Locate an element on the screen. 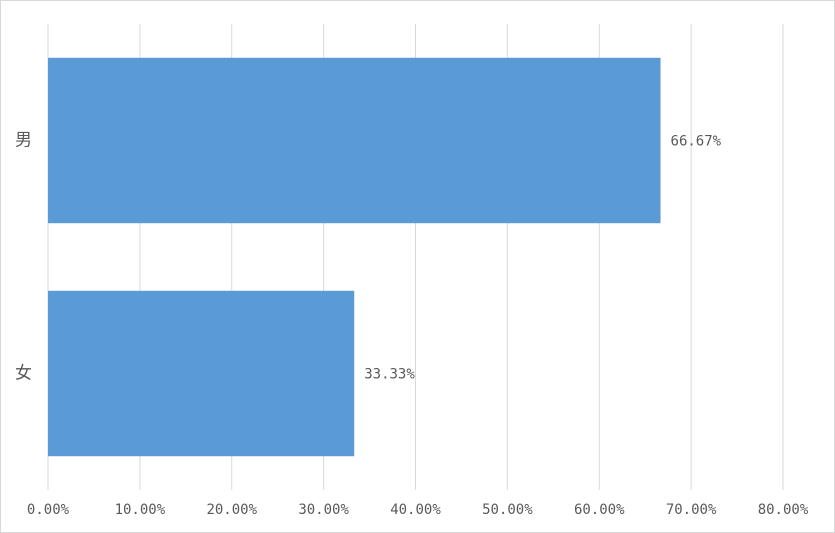  x-tick-label: 80.00% is located at coordinates (783, 510).